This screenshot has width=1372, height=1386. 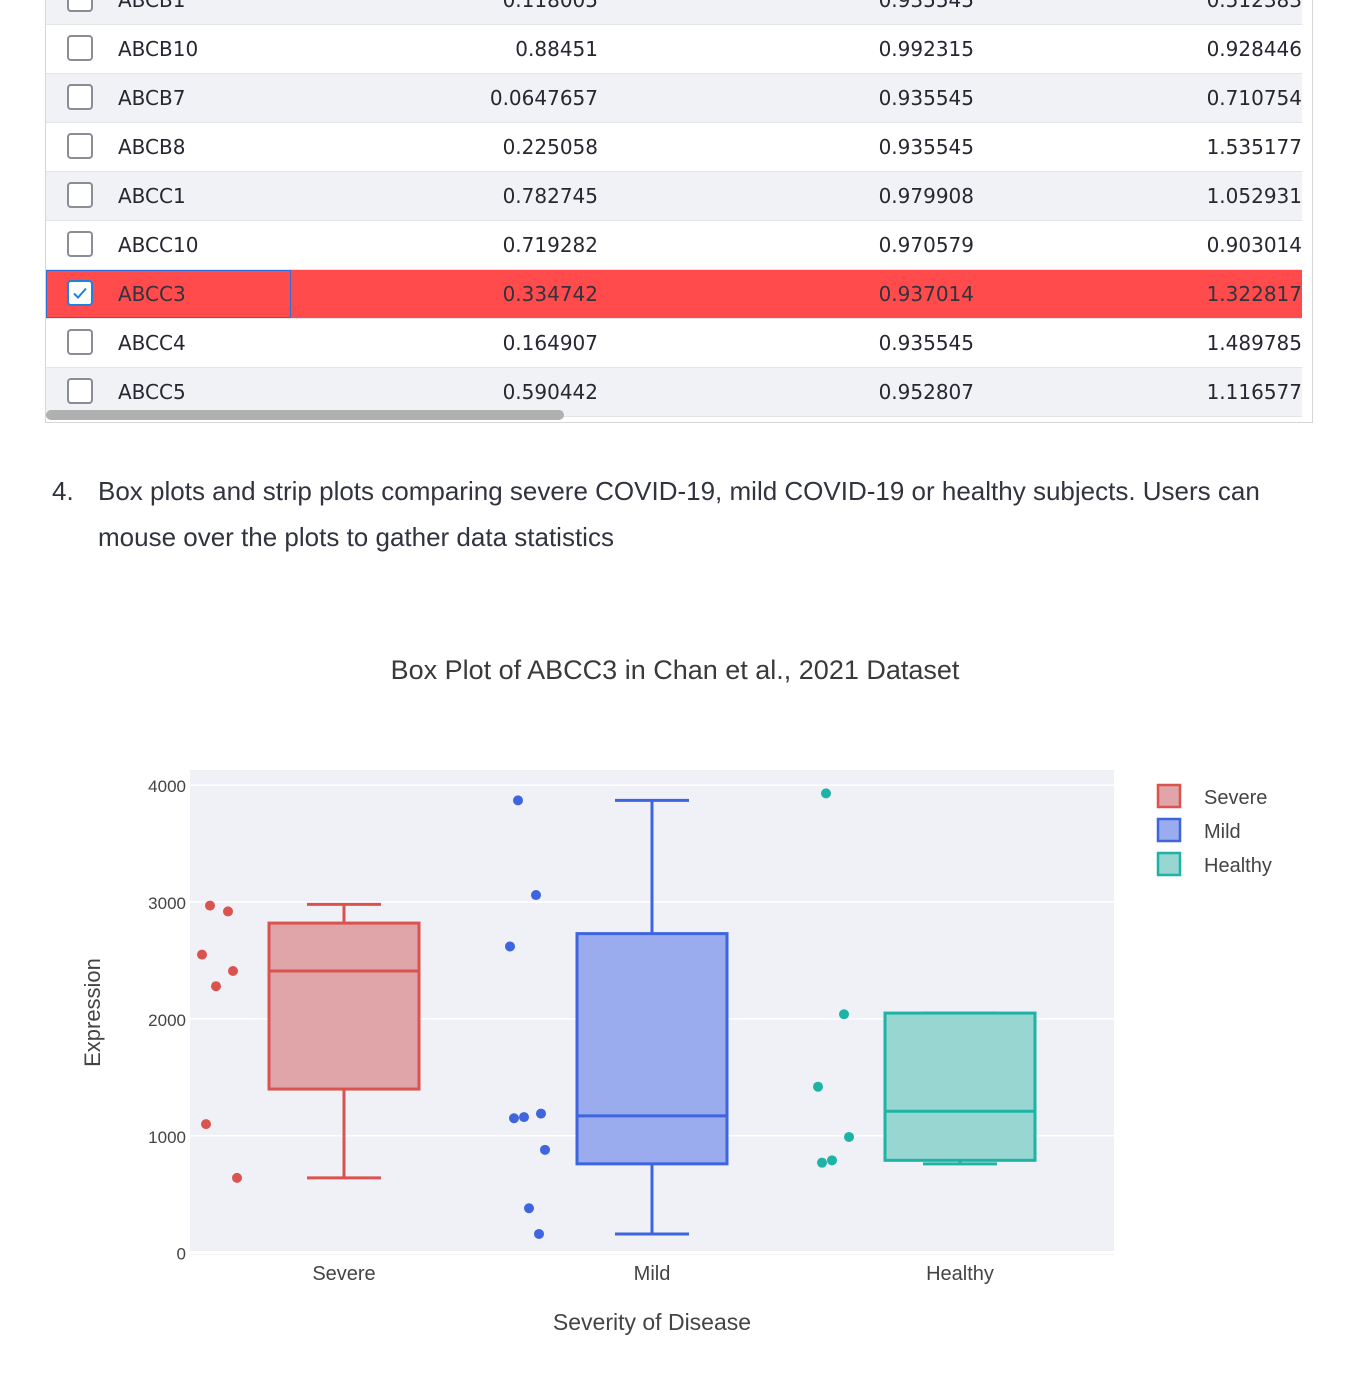 I want to click on x-tick-label: Severe, so click(x=343, y=1274).